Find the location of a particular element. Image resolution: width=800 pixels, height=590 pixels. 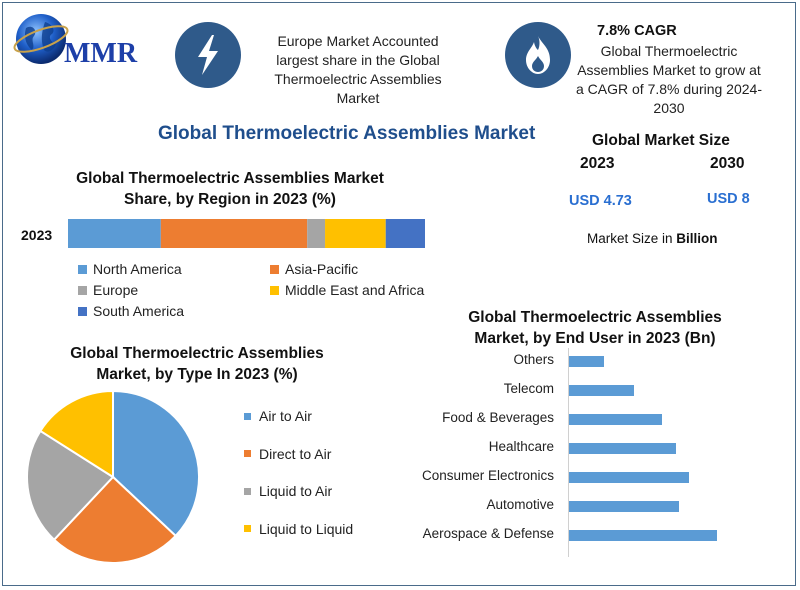

page-title: Global Thermoelectric Assemblies Market is located at coordinates (347, 133).